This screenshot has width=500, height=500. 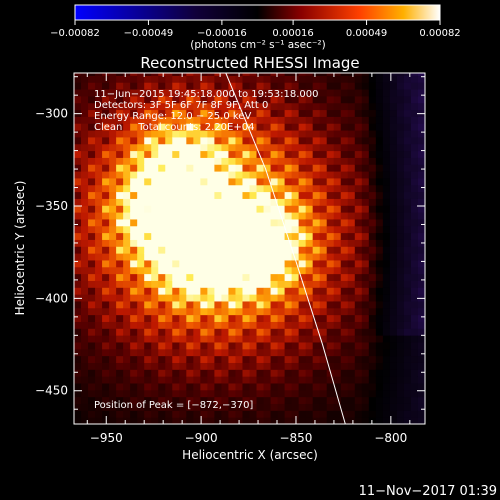 What do you see at coordinates (222, 33) in the screenshot?
I see `colorbar-tick-label: −0.00016` at bounding box center [222, 33].